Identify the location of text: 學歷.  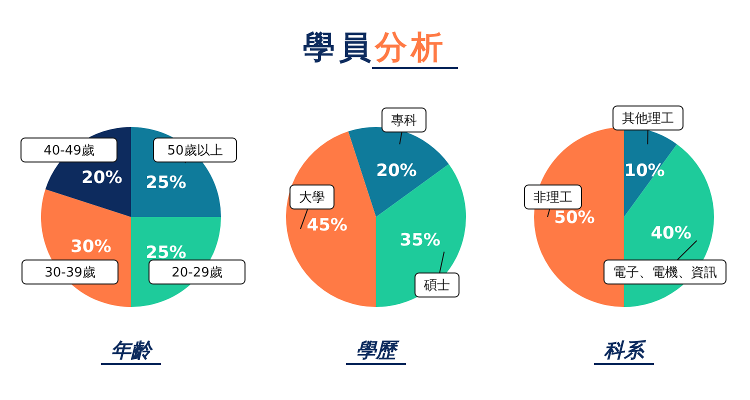
(378, 350).